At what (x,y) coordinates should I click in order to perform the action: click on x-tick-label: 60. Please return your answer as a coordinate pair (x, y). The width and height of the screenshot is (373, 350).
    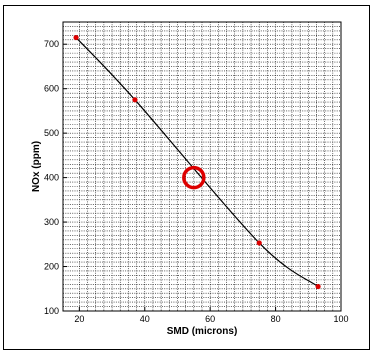
    Looking at the image, I should click on (210, 319).